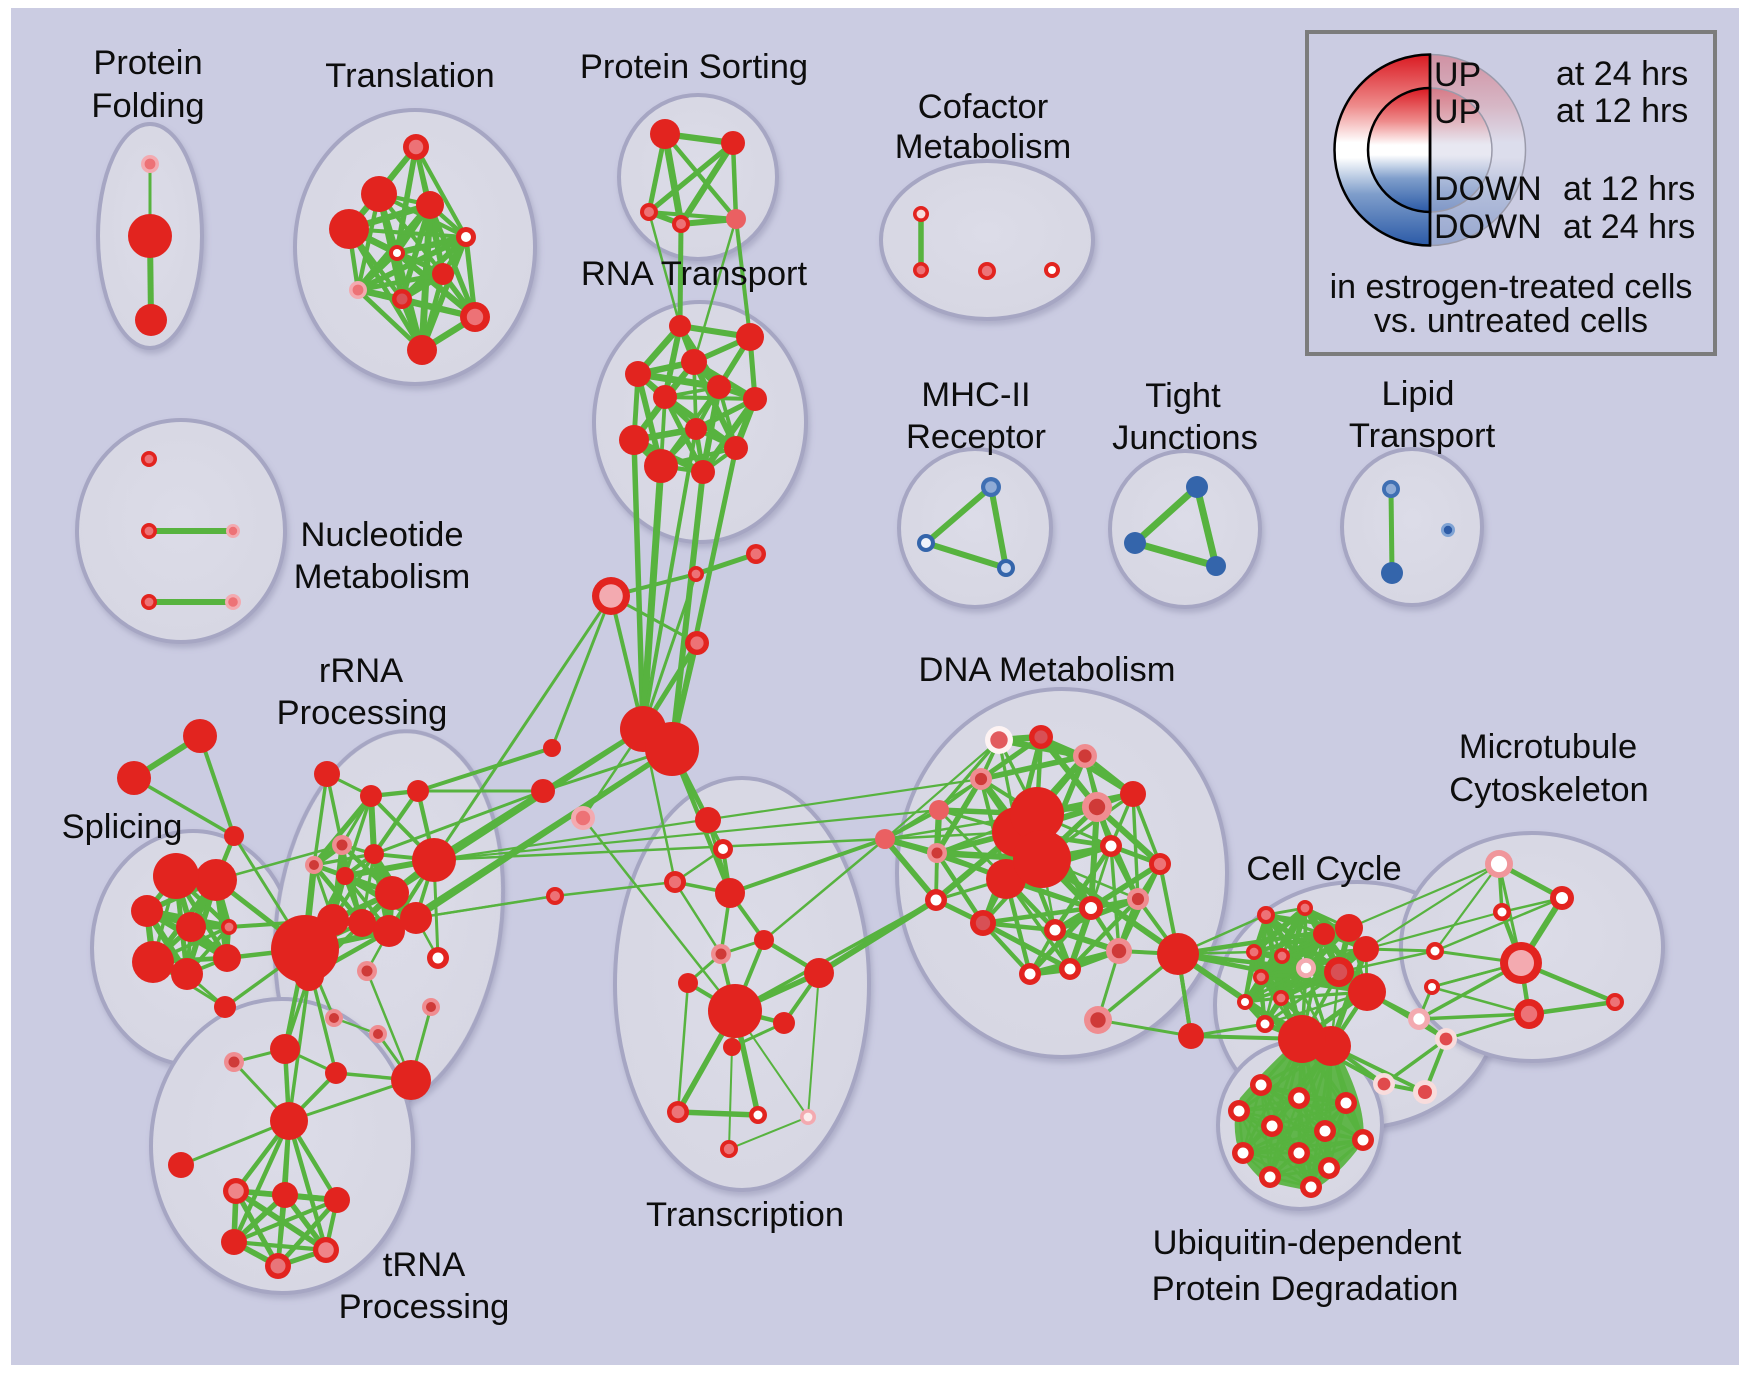 This screenshot has width=1750, height=1376. What do you see at coordinates (983, 107) in the screenshot?
I see `svg-text: Cofactor` at bounding box center [983, 107].